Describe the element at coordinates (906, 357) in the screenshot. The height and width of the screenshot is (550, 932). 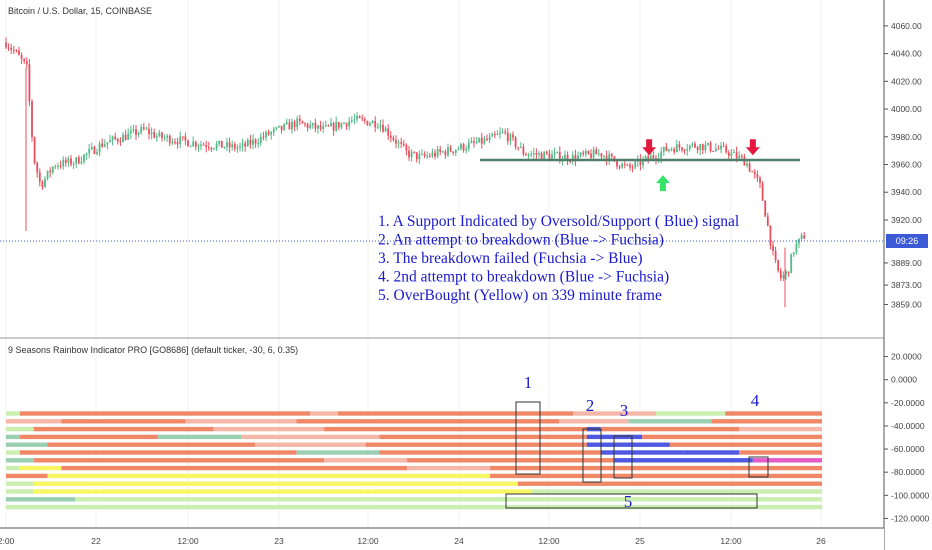
I see `indicator-tick-label: 20.0000` at that location.